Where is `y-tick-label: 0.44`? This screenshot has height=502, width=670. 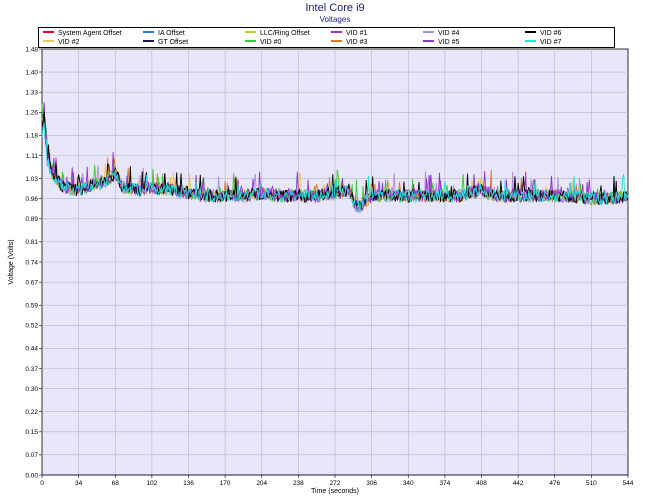
y-tick-label: 0.44 is located at coordinates (31, 349).